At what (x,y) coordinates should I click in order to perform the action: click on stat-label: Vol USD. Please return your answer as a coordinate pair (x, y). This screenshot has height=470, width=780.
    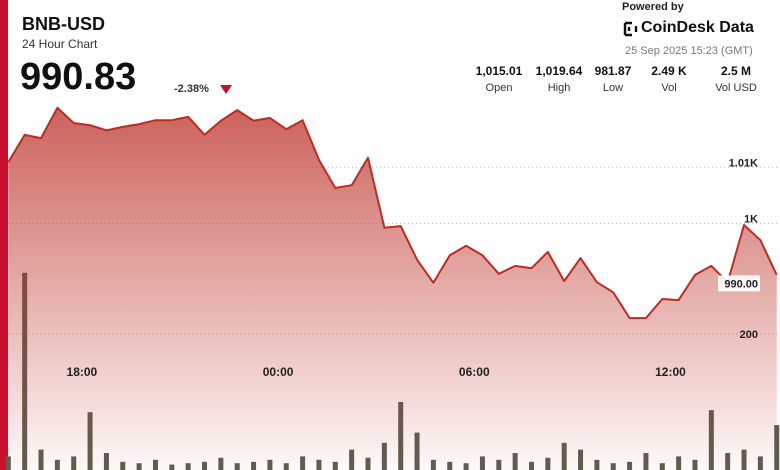
    Looking at the image, I should click on (736, 88).